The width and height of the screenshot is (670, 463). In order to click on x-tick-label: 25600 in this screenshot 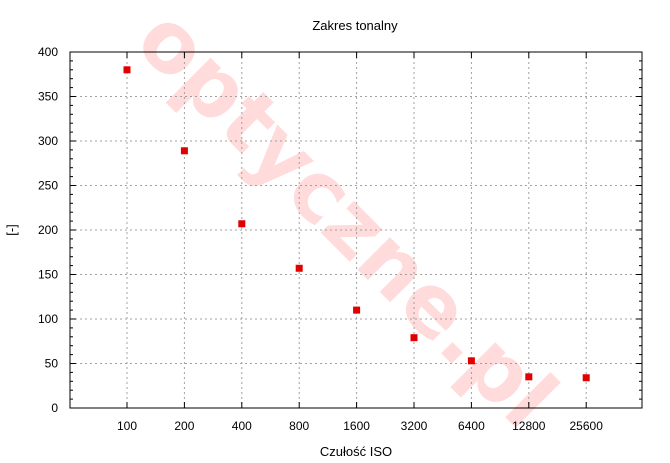, I will do `click(587, 426)`.